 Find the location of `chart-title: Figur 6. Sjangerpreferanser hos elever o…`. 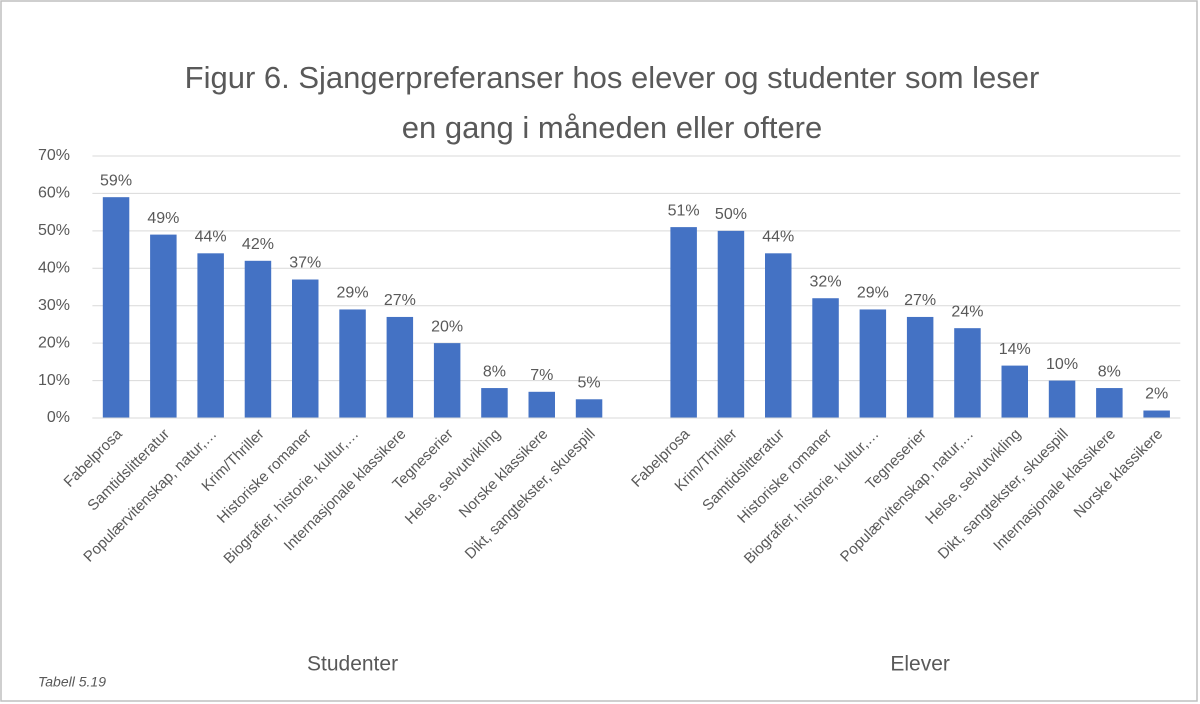

chart-title: Figur 6. Sjangerpreferanser hos elever o… is located at coordinates (612, 77).